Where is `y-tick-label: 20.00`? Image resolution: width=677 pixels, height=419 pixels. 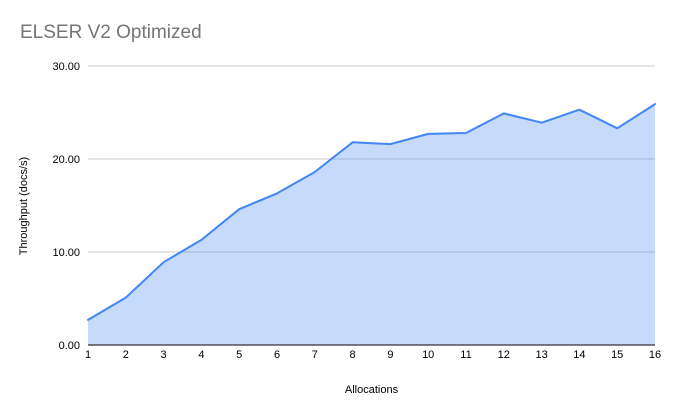
y-tick-label: 20.00 is located at coordinates (66, 160).